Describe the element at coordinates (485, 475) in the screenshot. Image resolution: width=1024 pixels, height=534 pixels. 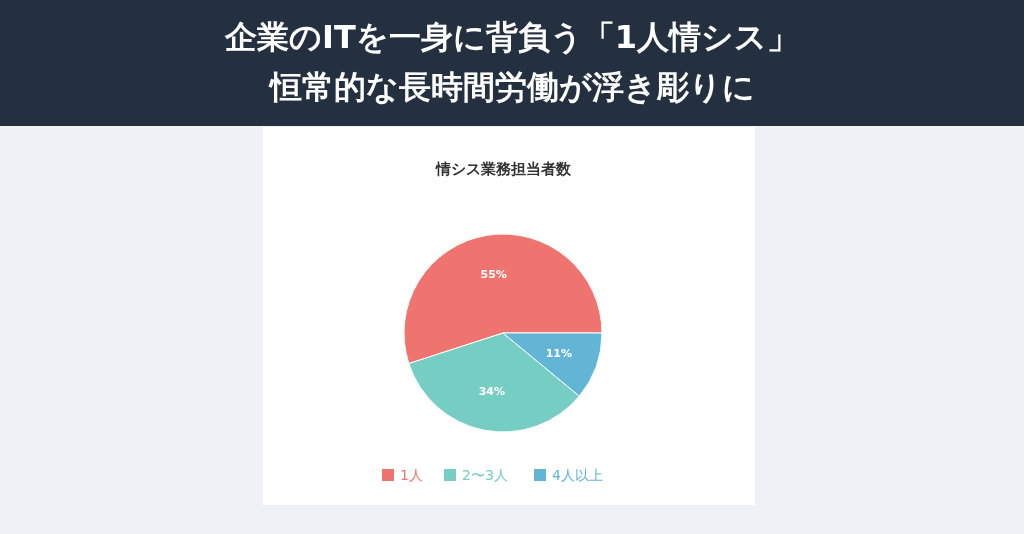
I see `legend-label: 2〜3人` at that location.